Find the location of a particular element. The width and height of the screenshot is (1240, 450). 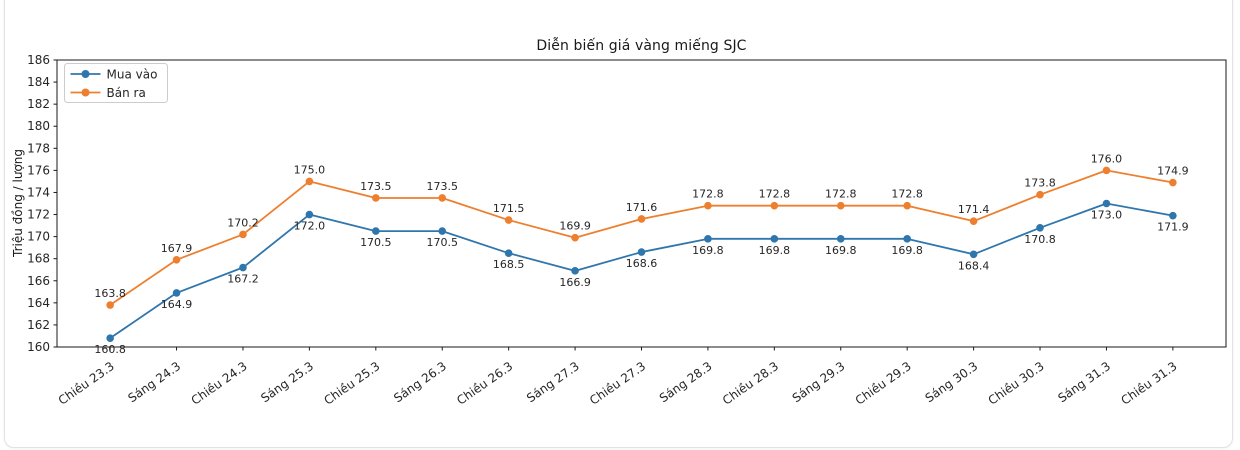

x-axis-tick-label: Chiều 31.3 is located at coordinates (1148, 383).